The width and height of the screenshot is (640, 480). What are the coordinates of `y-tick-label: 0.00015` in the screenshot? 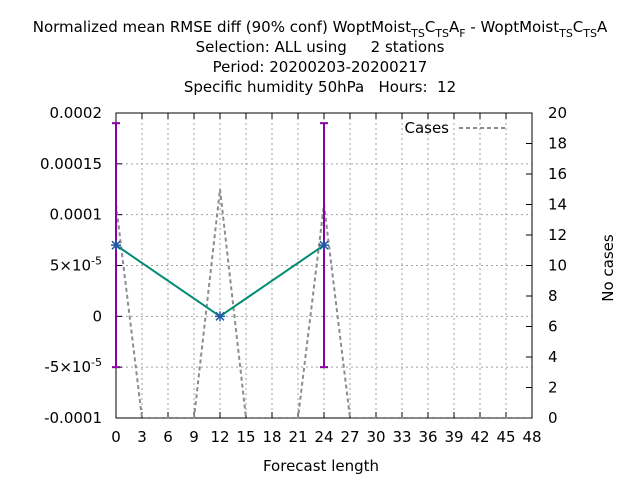 It's located at (71, 164).